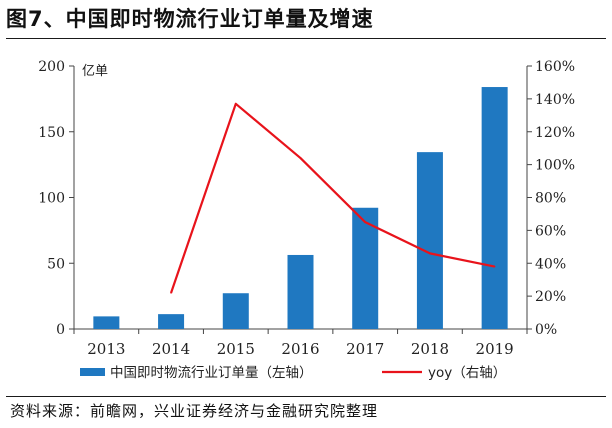  What do you see at coordinates (51, 67) in the screenshot?
I see `left-tick-label: 200` at bounding box center [51, 67].